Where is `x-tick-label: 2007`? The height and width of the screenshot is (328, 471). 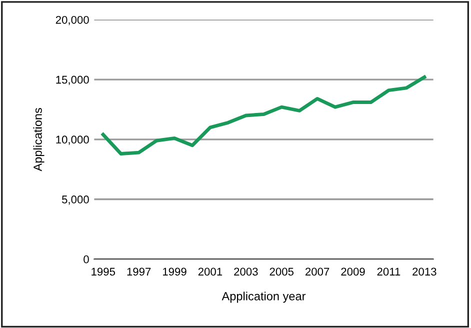 x-tick-label: 2007 is located at coordinates (318, 272).